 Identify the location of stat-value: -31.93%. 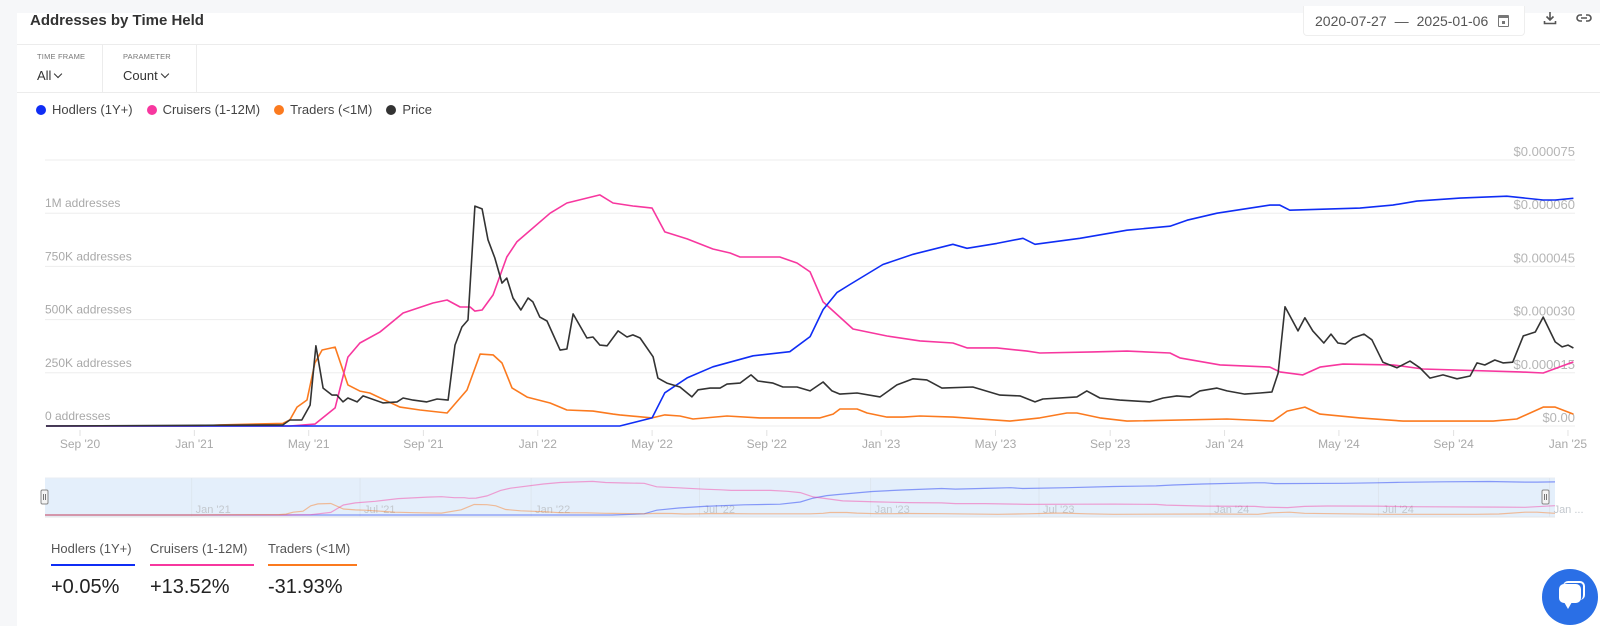
(305, 587).